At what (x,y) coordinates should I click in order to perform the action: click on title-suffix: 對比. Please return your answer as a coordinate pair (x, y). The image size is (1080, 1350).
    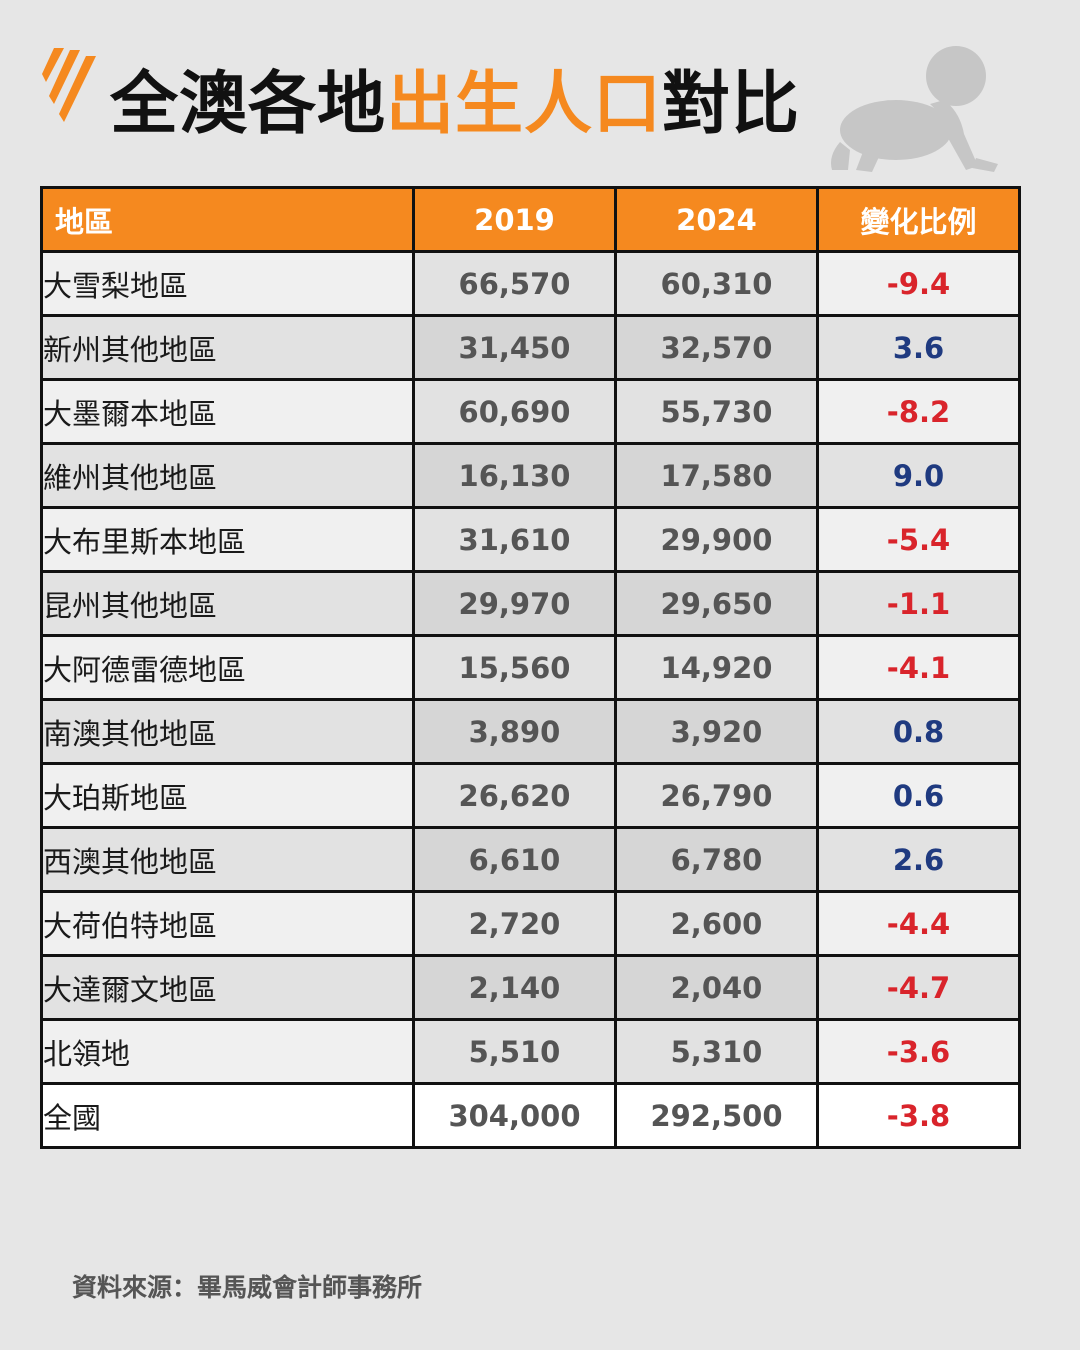
    Looking at the image, I should click on (731, 104).